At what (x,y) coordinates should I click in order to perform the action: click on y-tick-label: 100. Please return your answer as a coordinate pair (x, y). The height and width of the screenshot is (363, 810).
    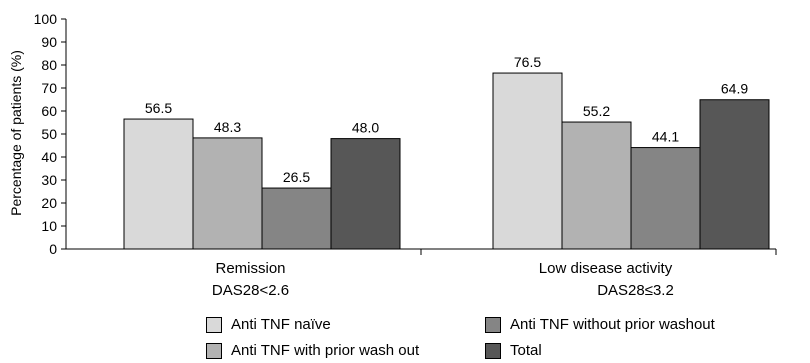
    Looking at the image, I should click on (46, 19).